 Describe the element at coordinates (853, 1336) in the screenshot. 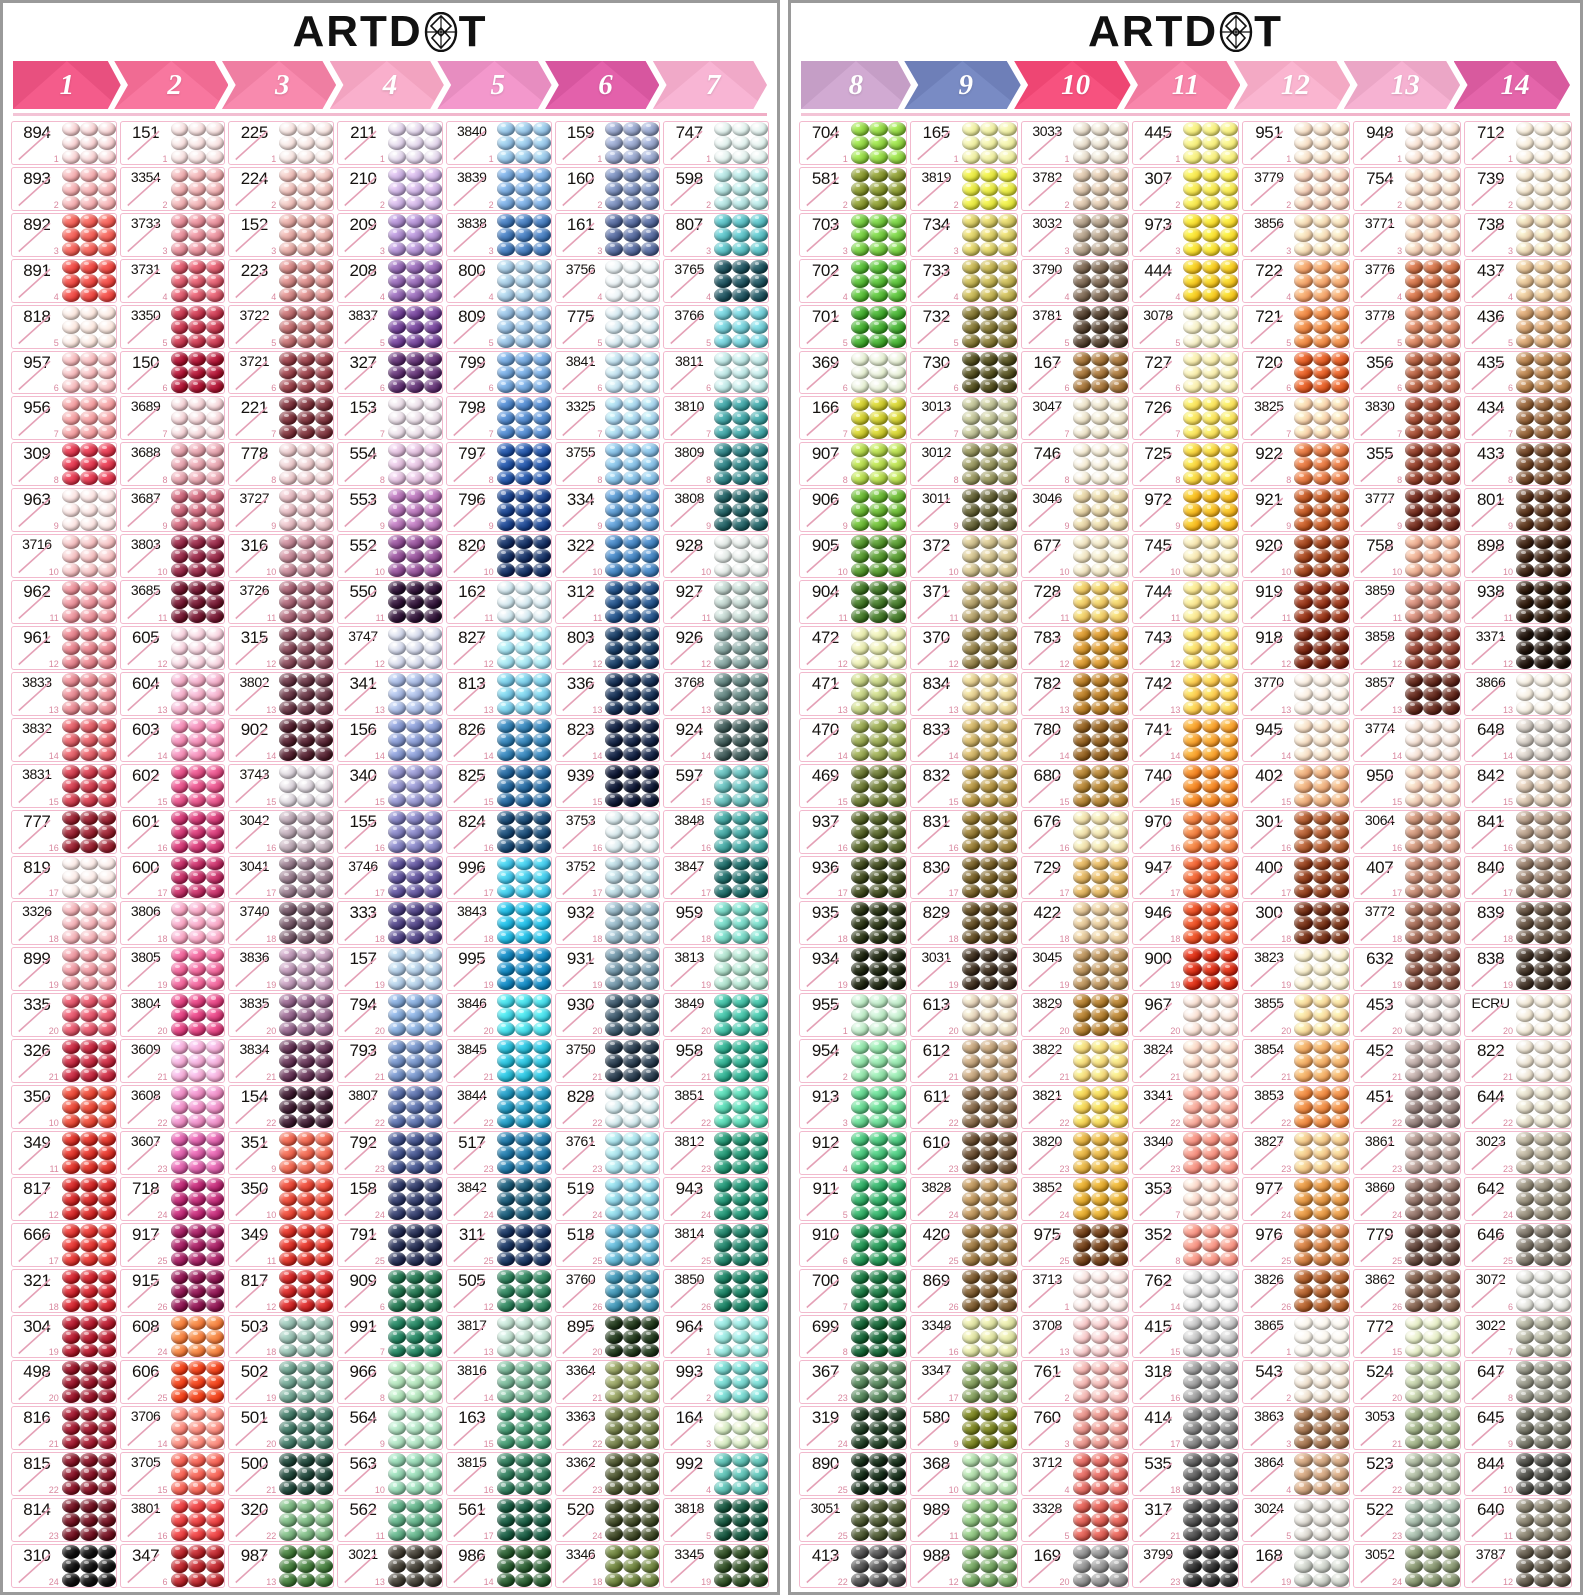

I see `color-cell: 699 8` at that location.